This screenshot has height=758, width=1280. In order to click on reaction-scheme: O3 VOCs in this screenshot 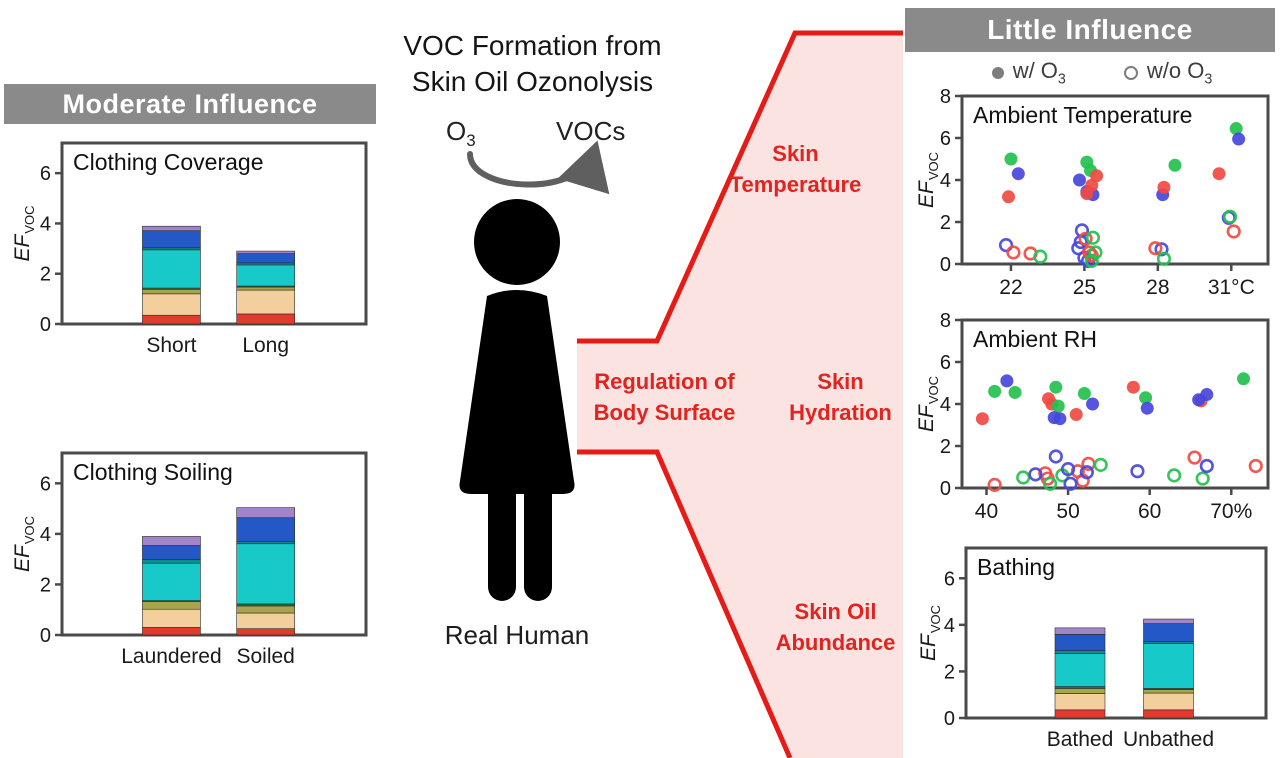, I will do `click(543, 162)`.